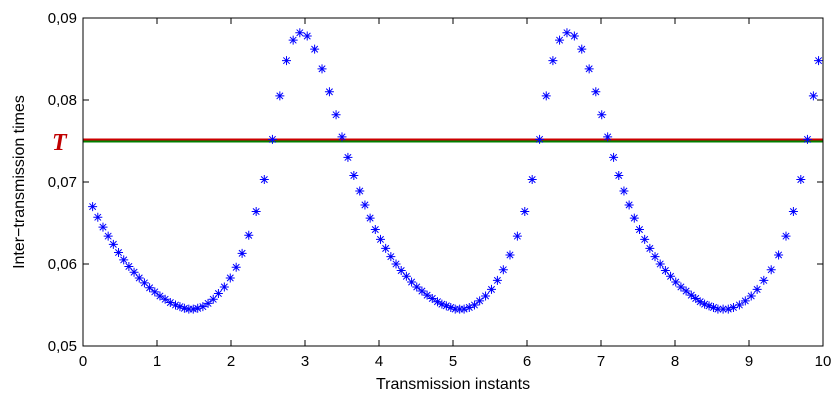 This screenshot has width=837, height=399. Describe the element at coordinates (601, 361) in the screenshot. I see `x-tick-label: 7` at that location.